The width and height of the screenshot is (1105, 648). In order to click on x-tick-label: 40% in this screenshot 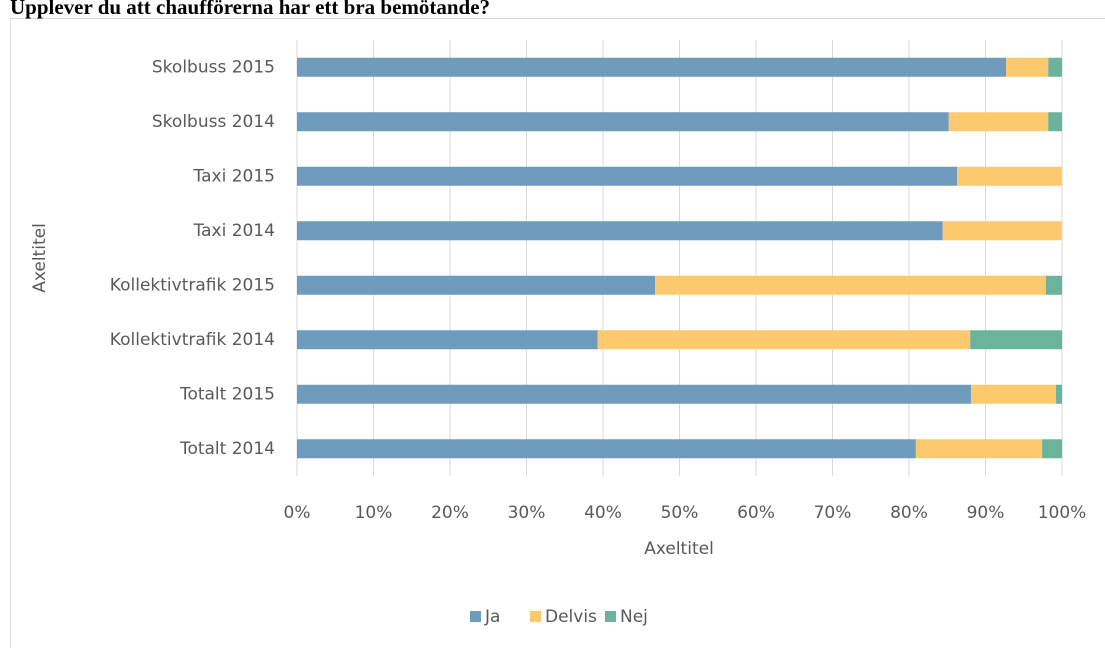, I will do `click(603, 513)`.